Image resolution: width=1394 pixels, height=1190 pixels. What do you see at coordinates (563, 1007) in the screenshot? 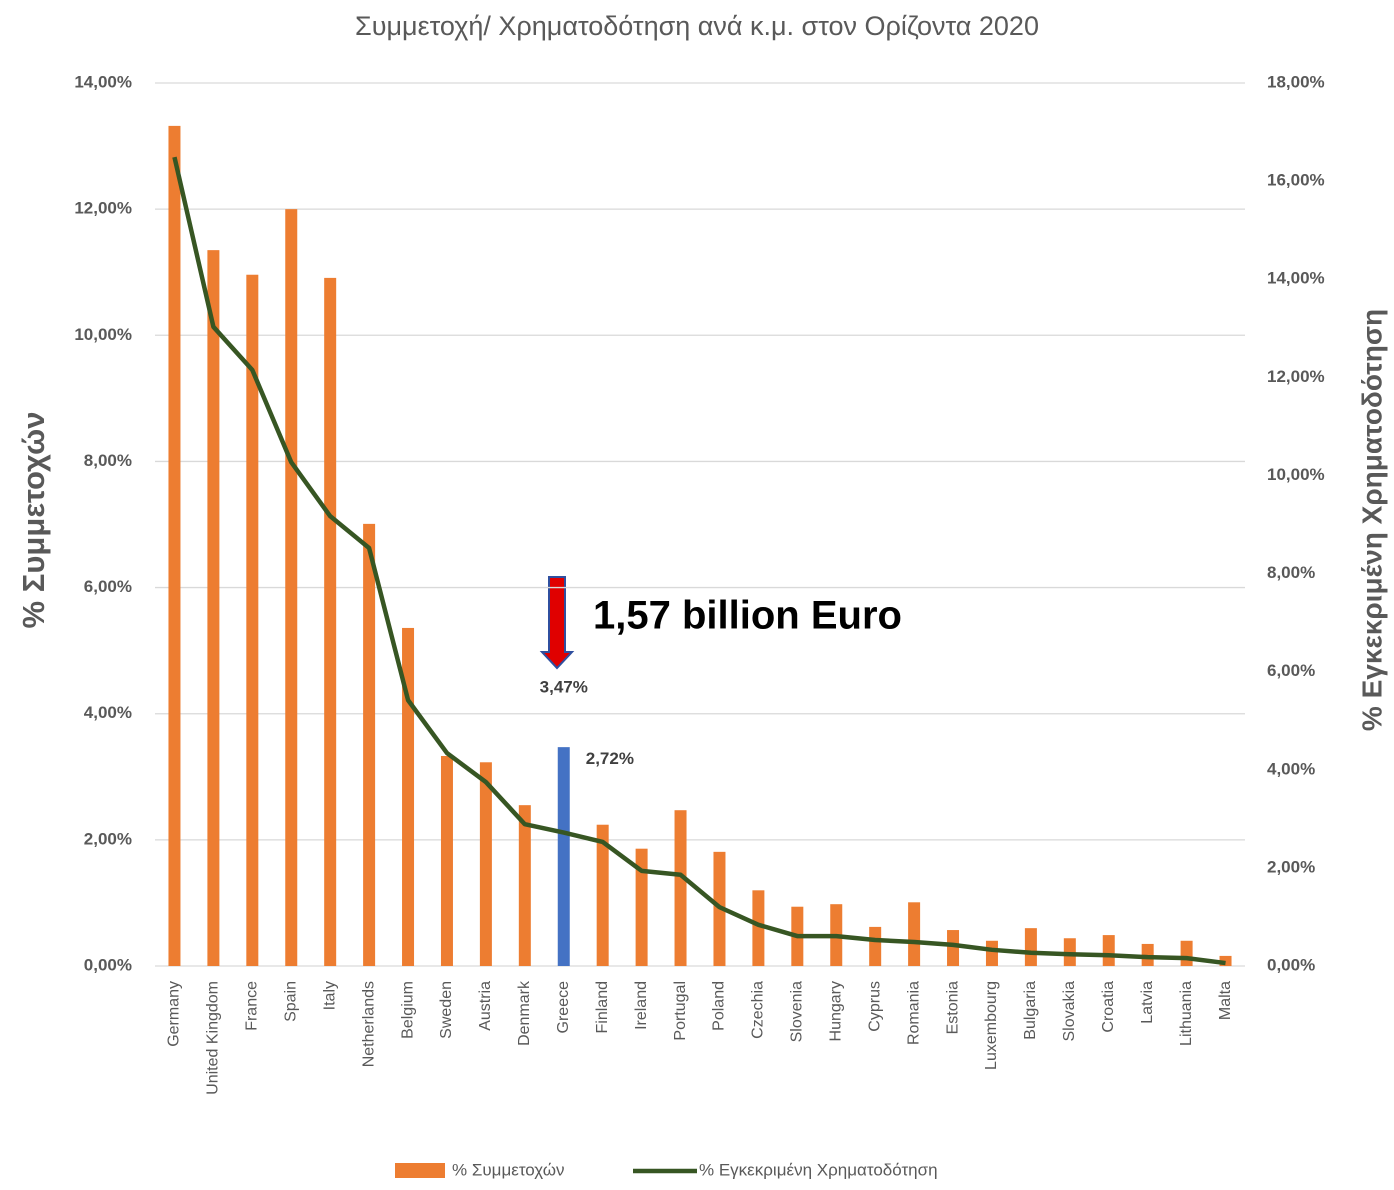
I see `x-tick-label: Greece` at bounding box center [563, 1007].